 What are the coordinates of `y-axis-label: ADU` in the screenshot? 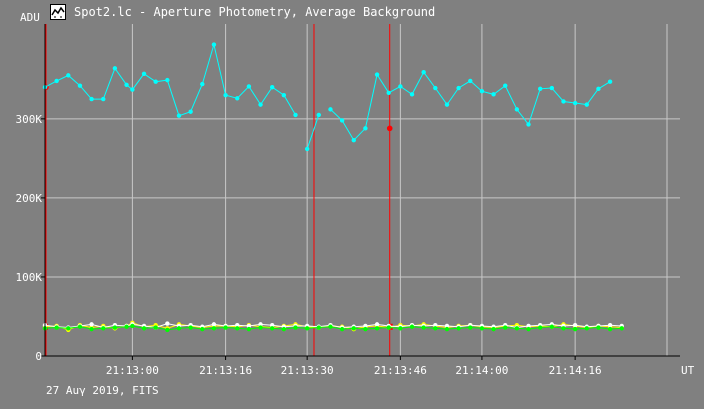 It's located at (30, 17).